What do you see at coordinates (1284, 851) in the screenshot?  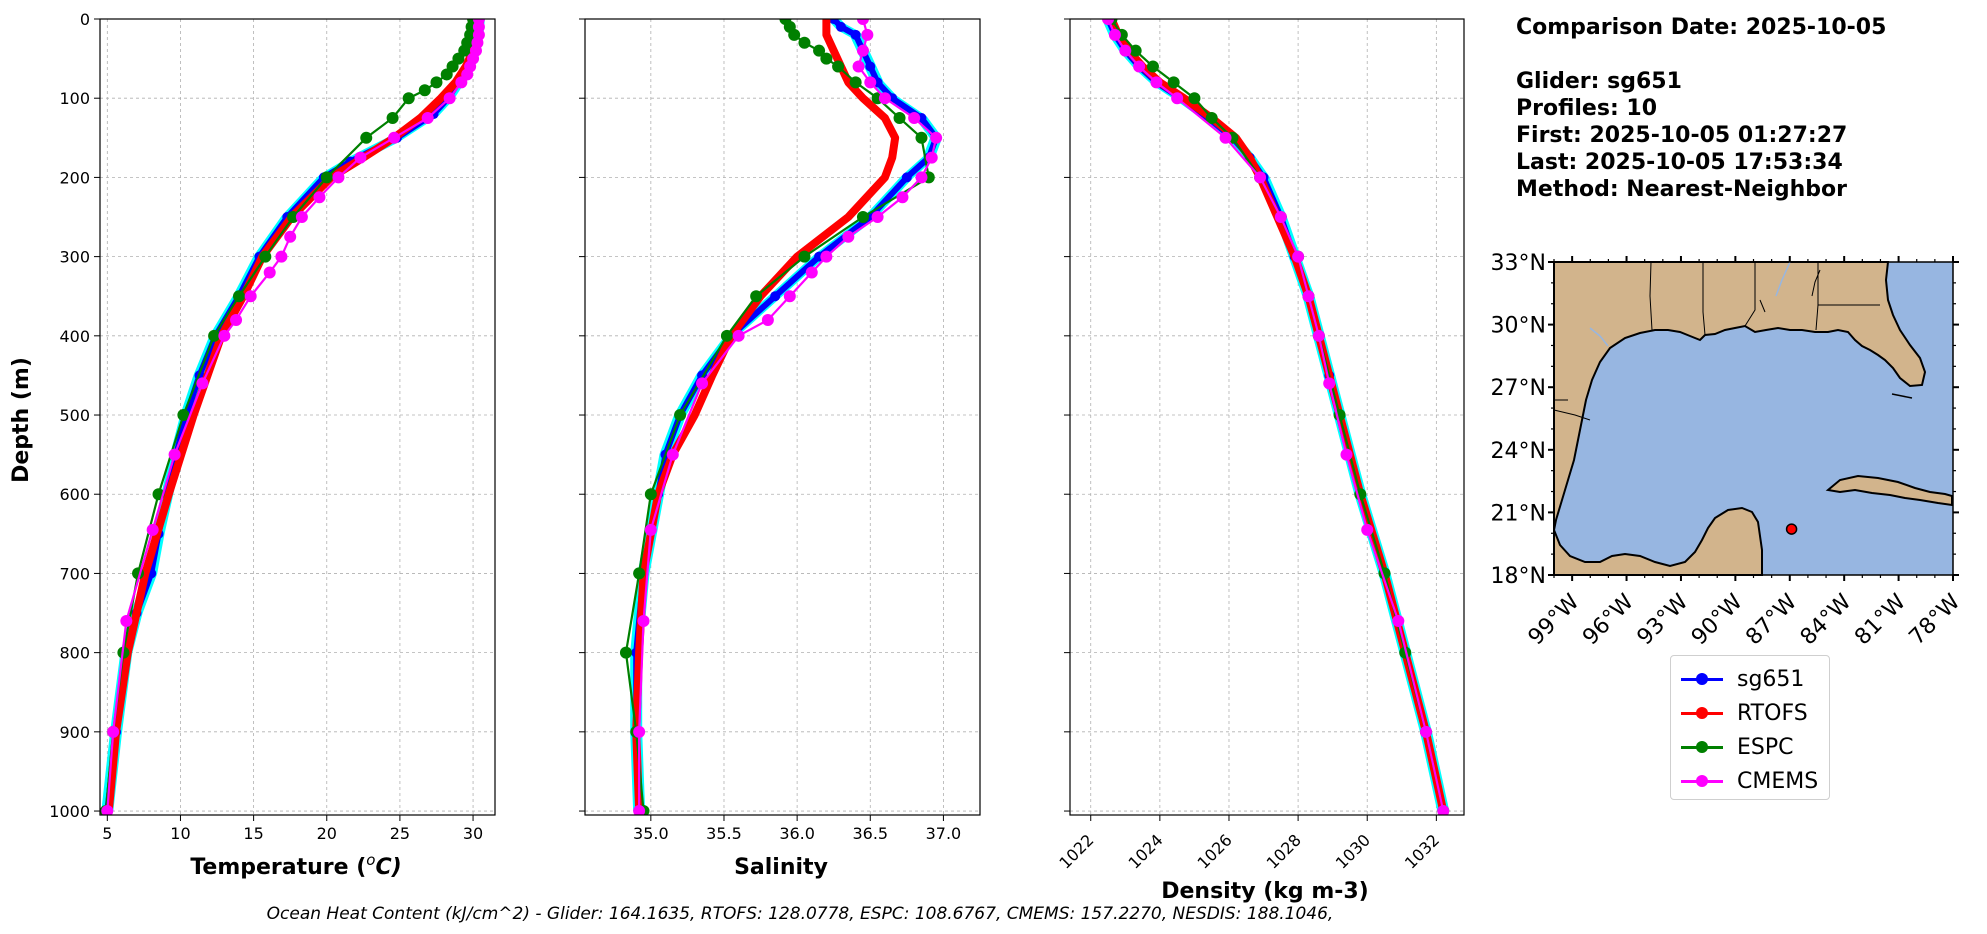 I see `x-tick-label: 1028` at bounding box center [1284, 851].